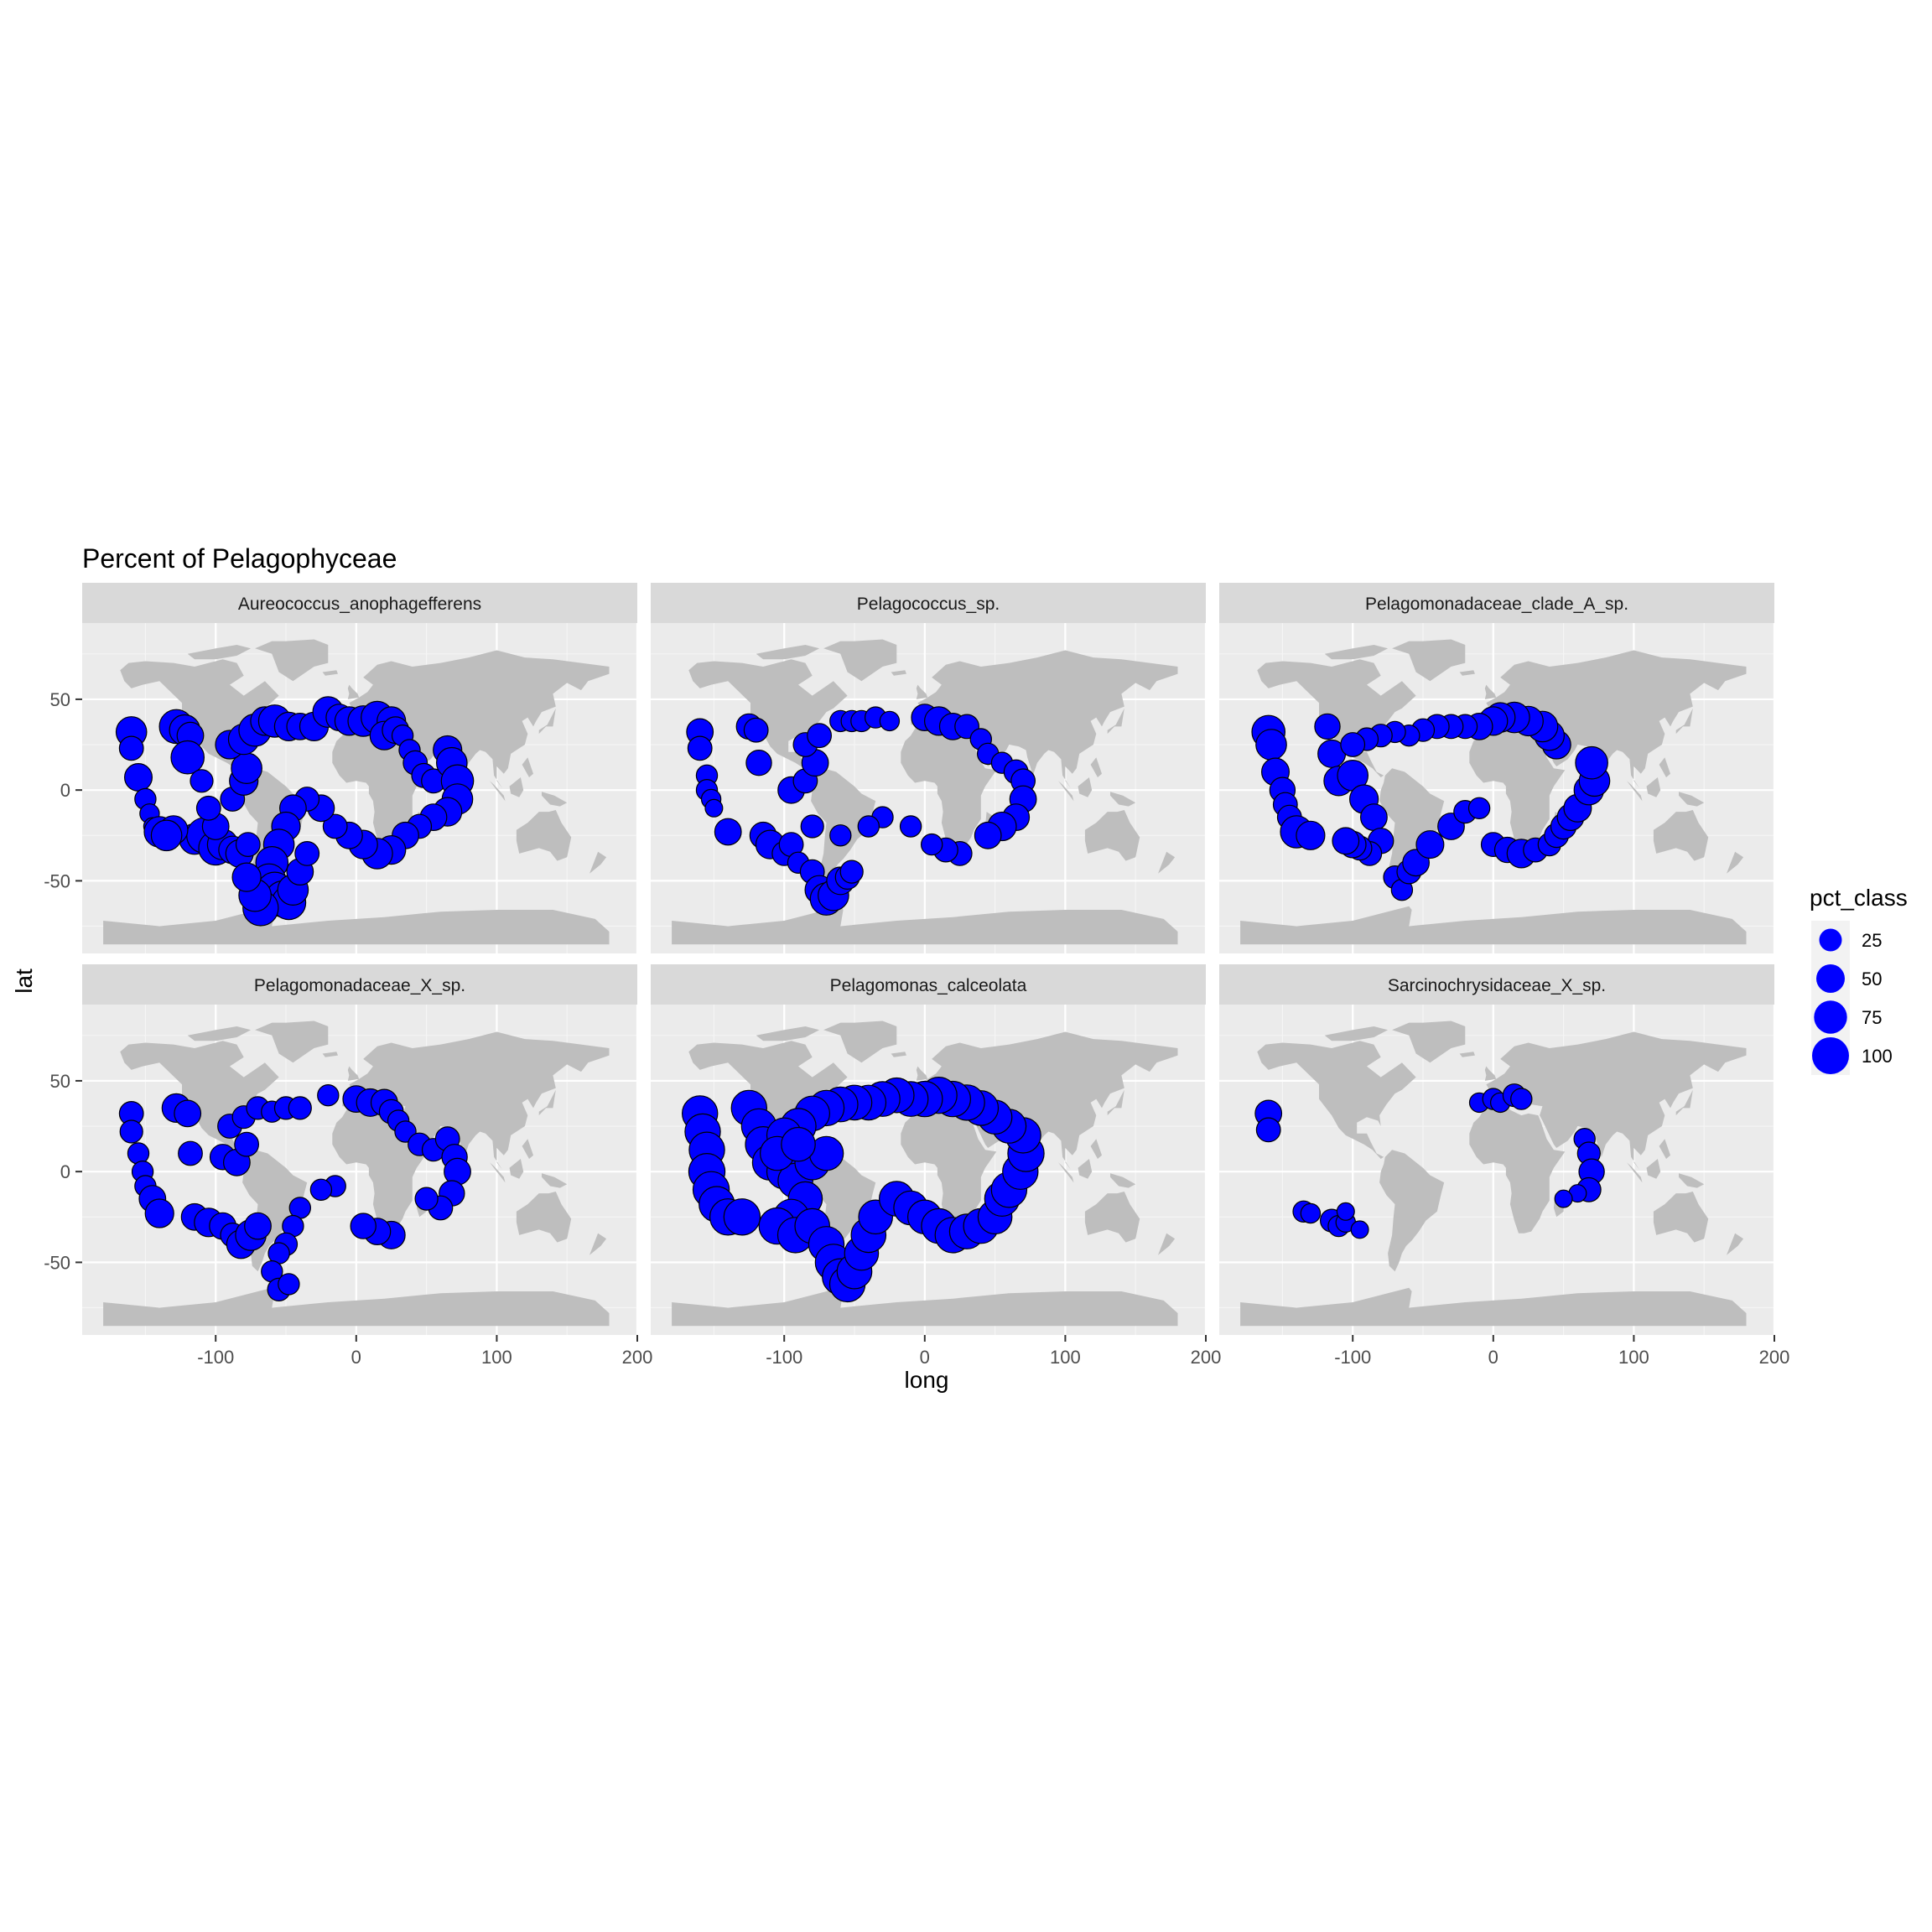 This screenshot has height=1932, width=1932. Describe the element at coordinates (348, 1166) in the screenshot. I see `facet-panel: Pelagomonadaceae_X_sp. -50 0 50 -100 0 100 200` at that location.